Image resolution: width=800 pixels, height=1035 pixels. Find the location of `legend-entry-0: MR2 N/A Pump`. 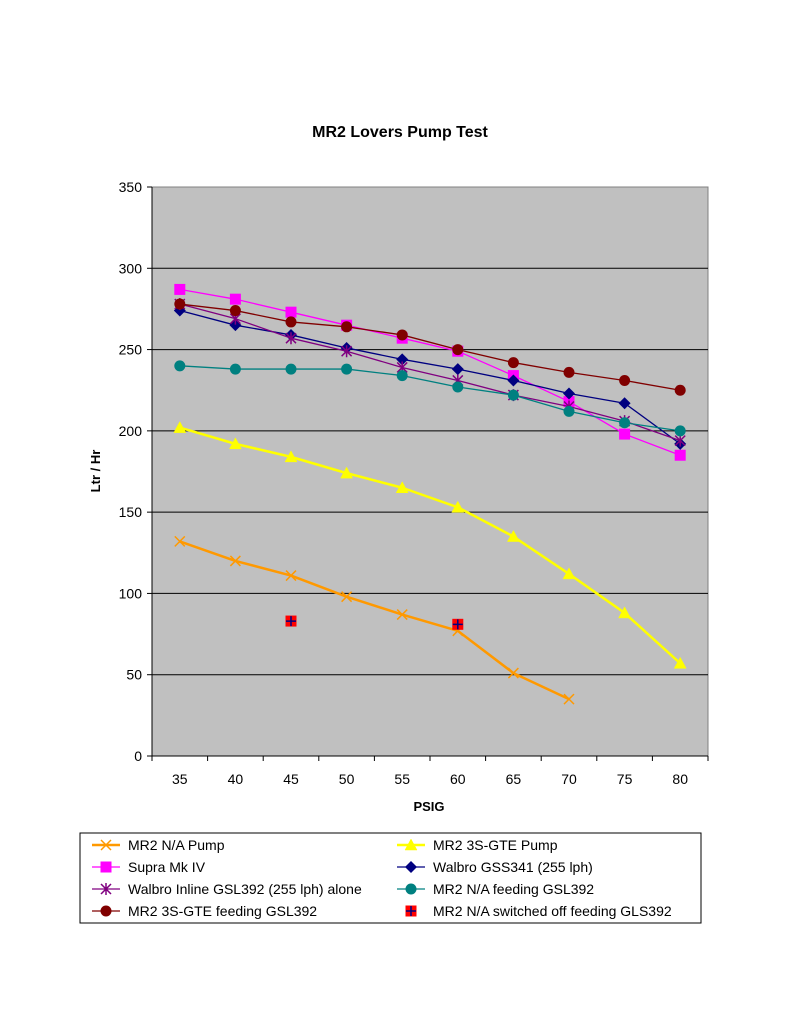

legend-entry-0: MR2 N/A Pump is located at coordinates (158, 845).